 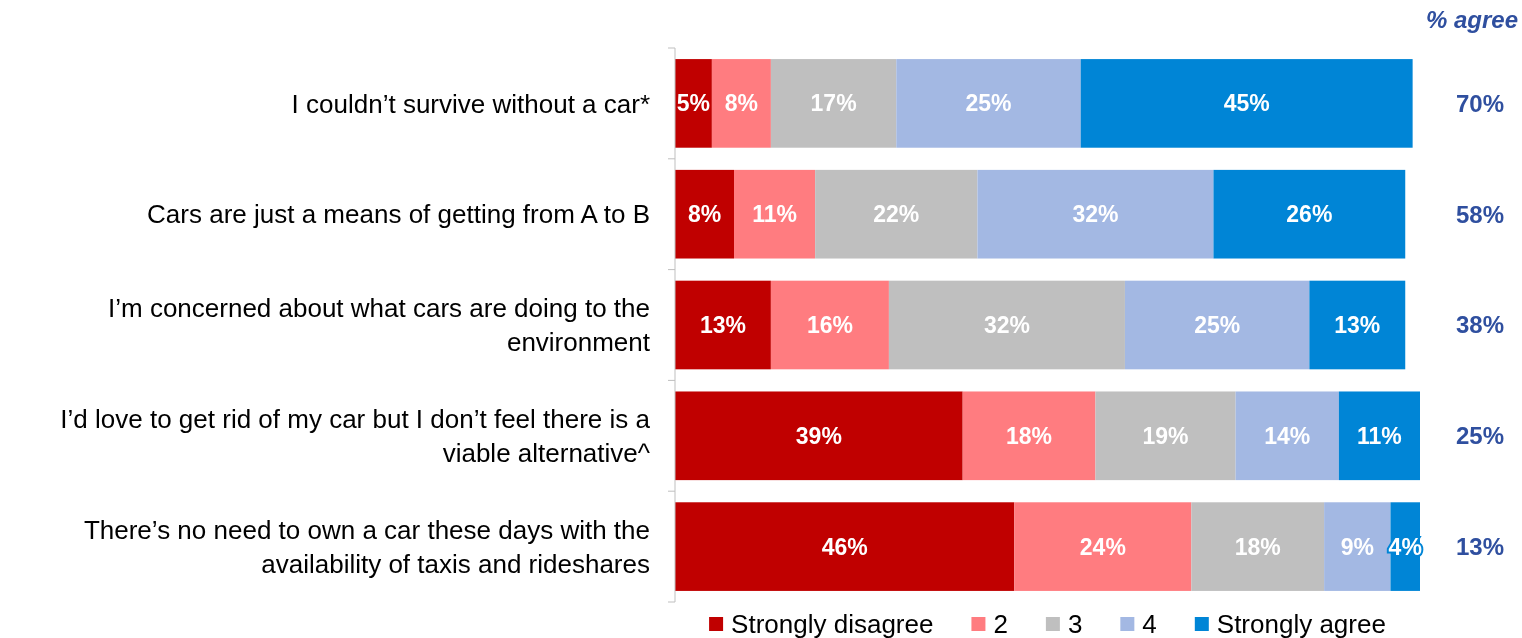 I want to click on data-label: 22%, so click(x=896, y=214).